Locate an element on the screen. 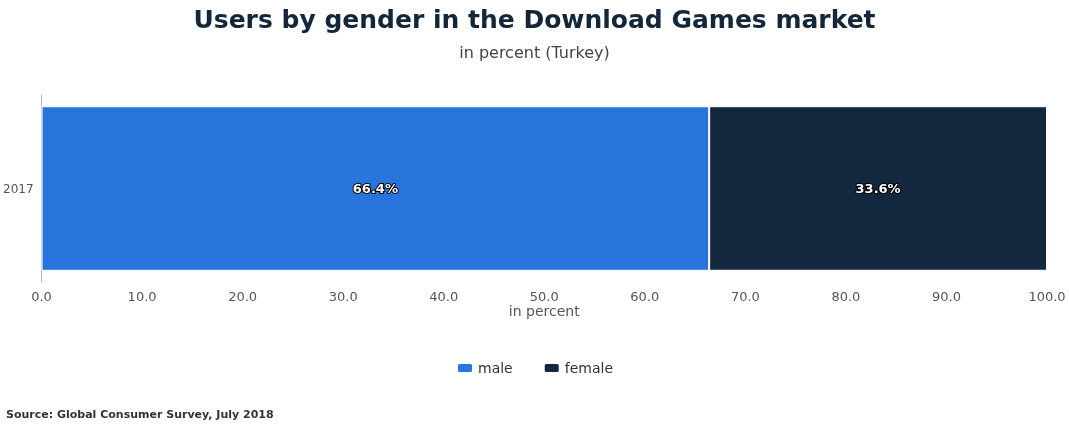  data-label: 33.6% is located at coordinates (878, 188).